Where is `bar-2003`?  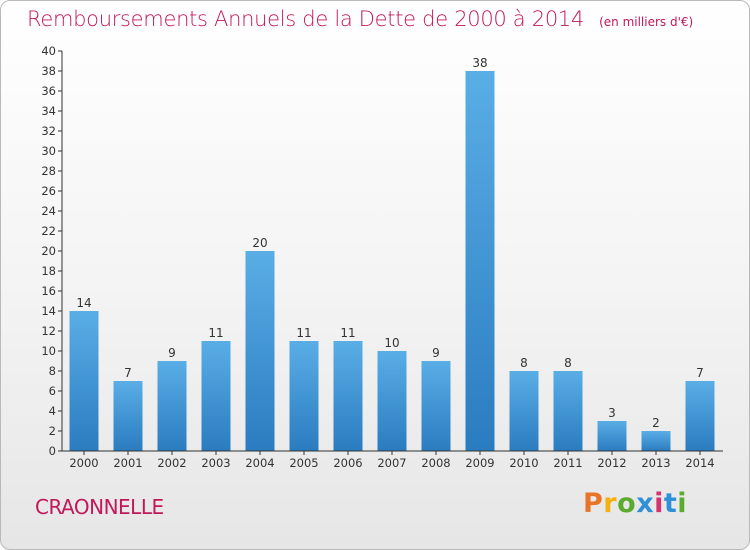 bar-2003 is located at coordinates (216, 396).